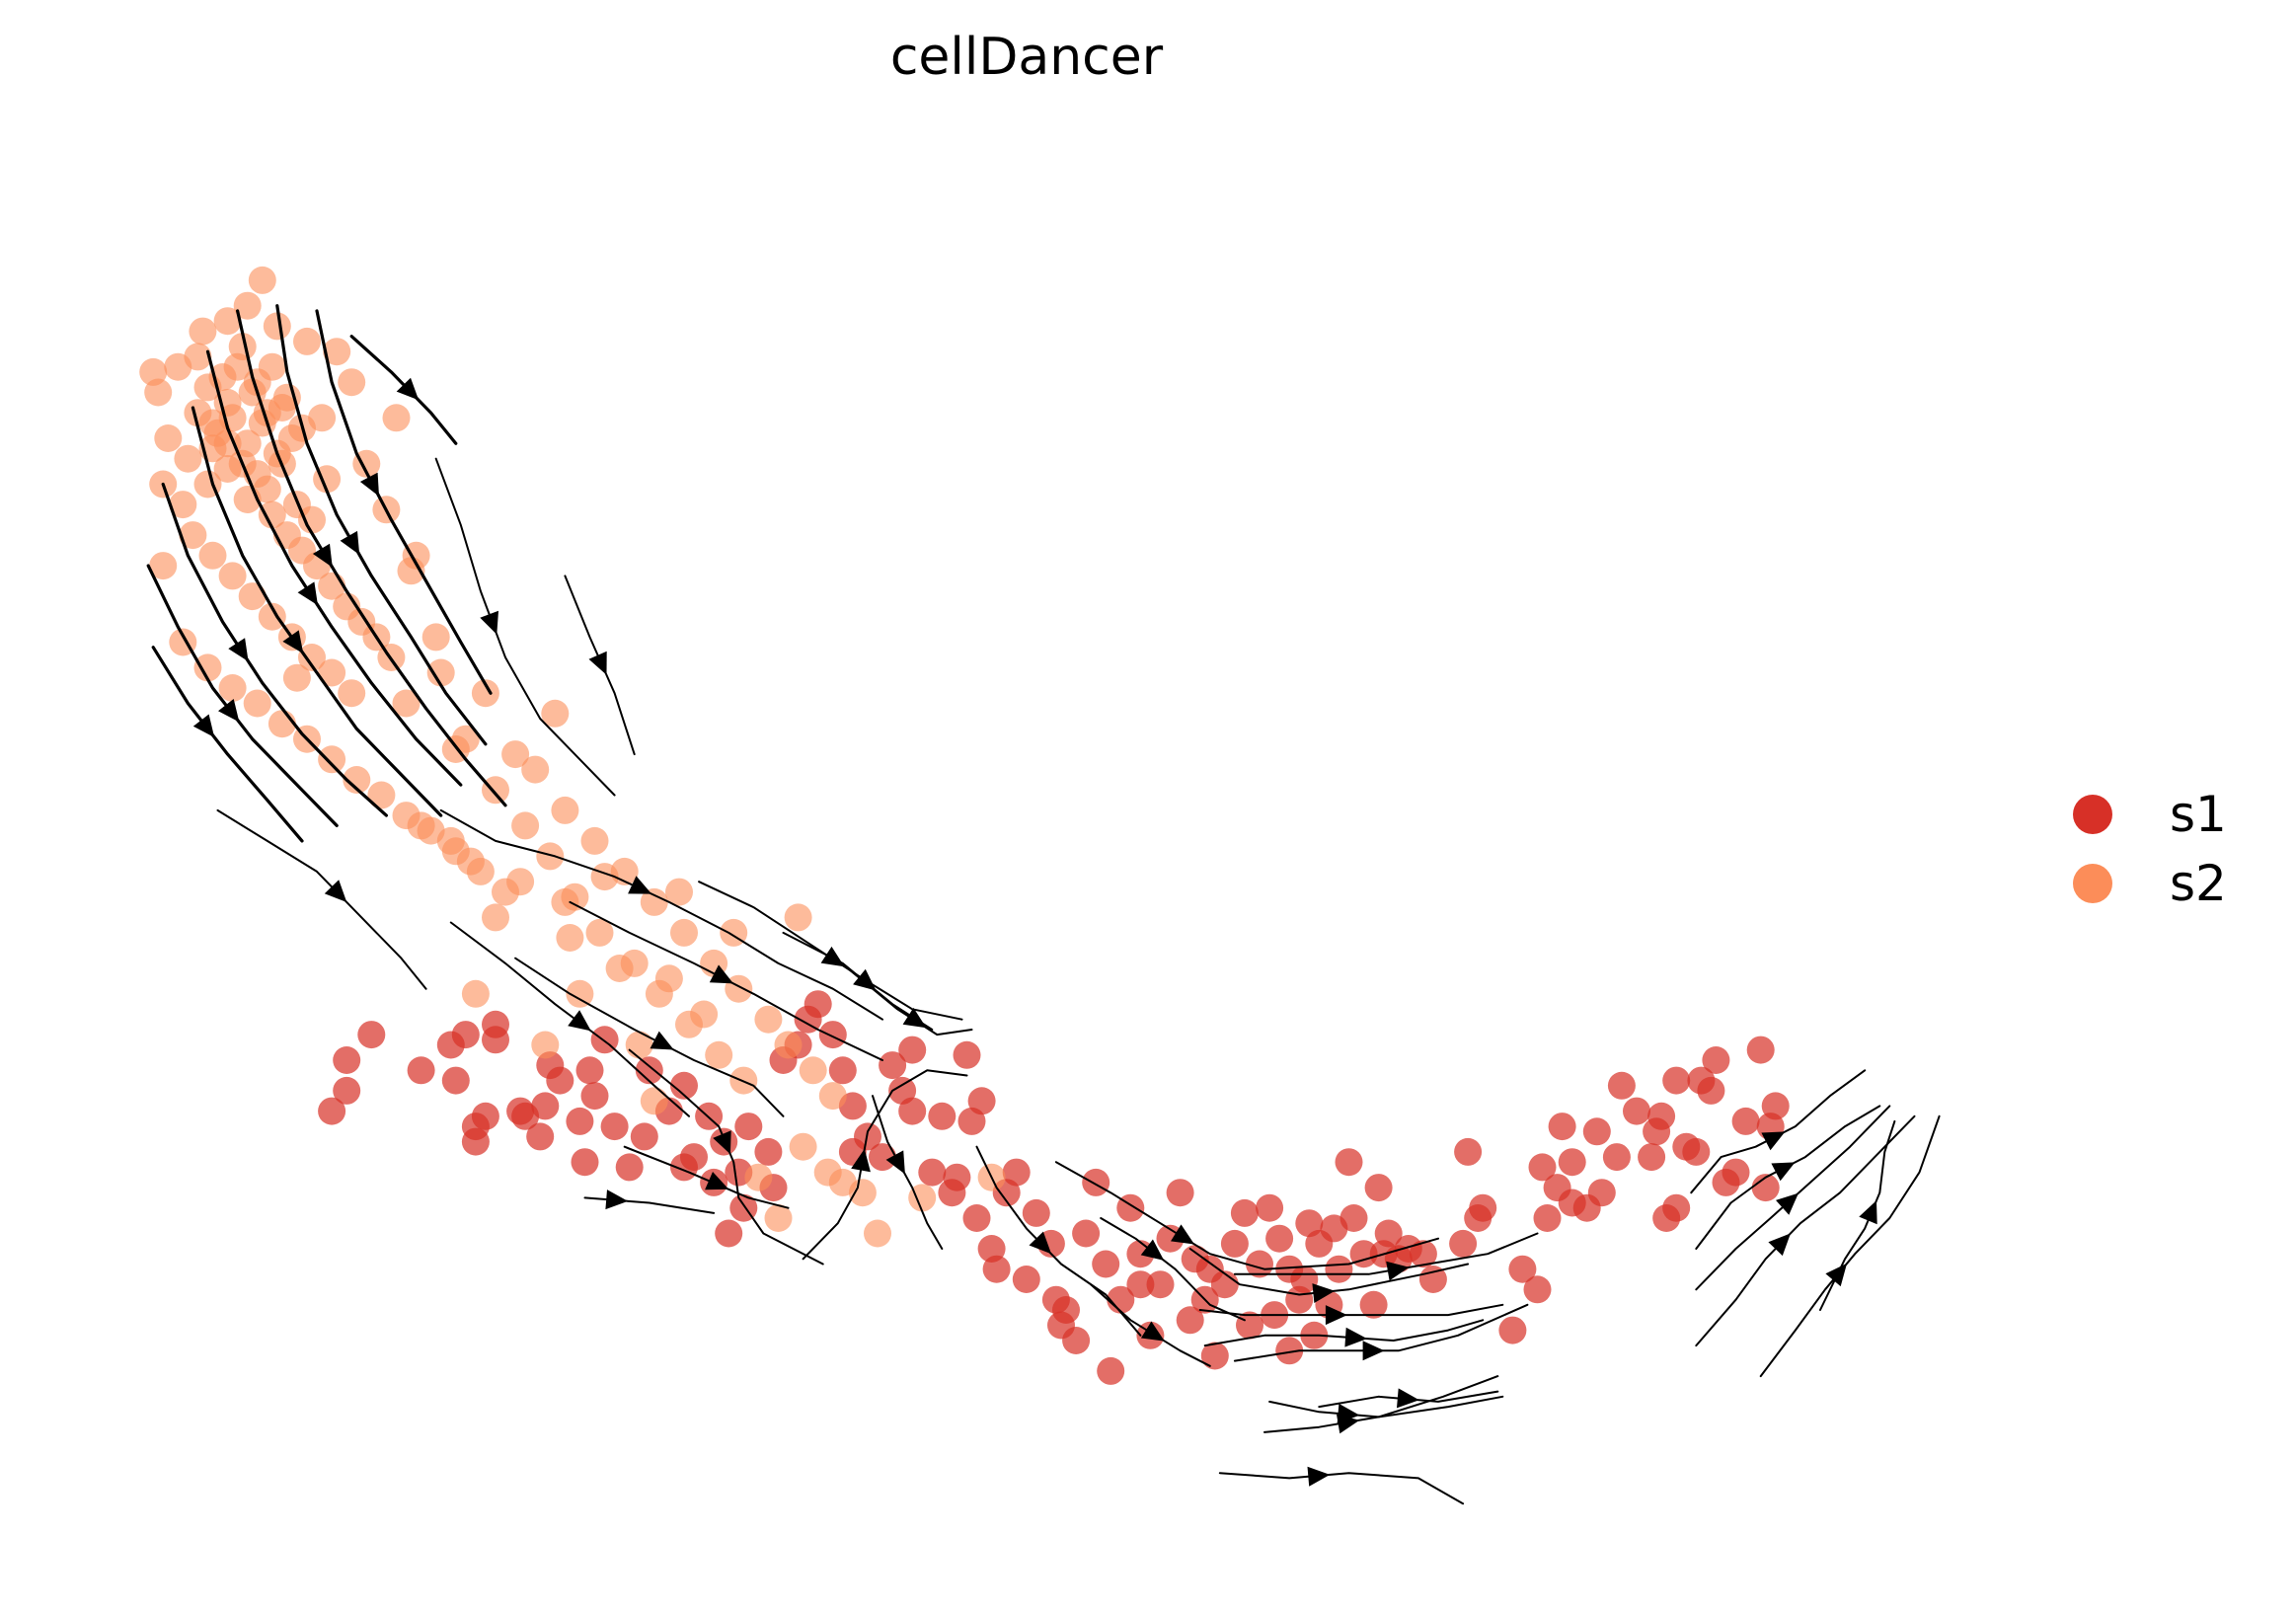 This screenshot has width=2296, height=1612. What do you see at coordinates (2198, 815) in the screenshot?
I see `legend-label-s1: s1` at bounding box center [2198, 815].